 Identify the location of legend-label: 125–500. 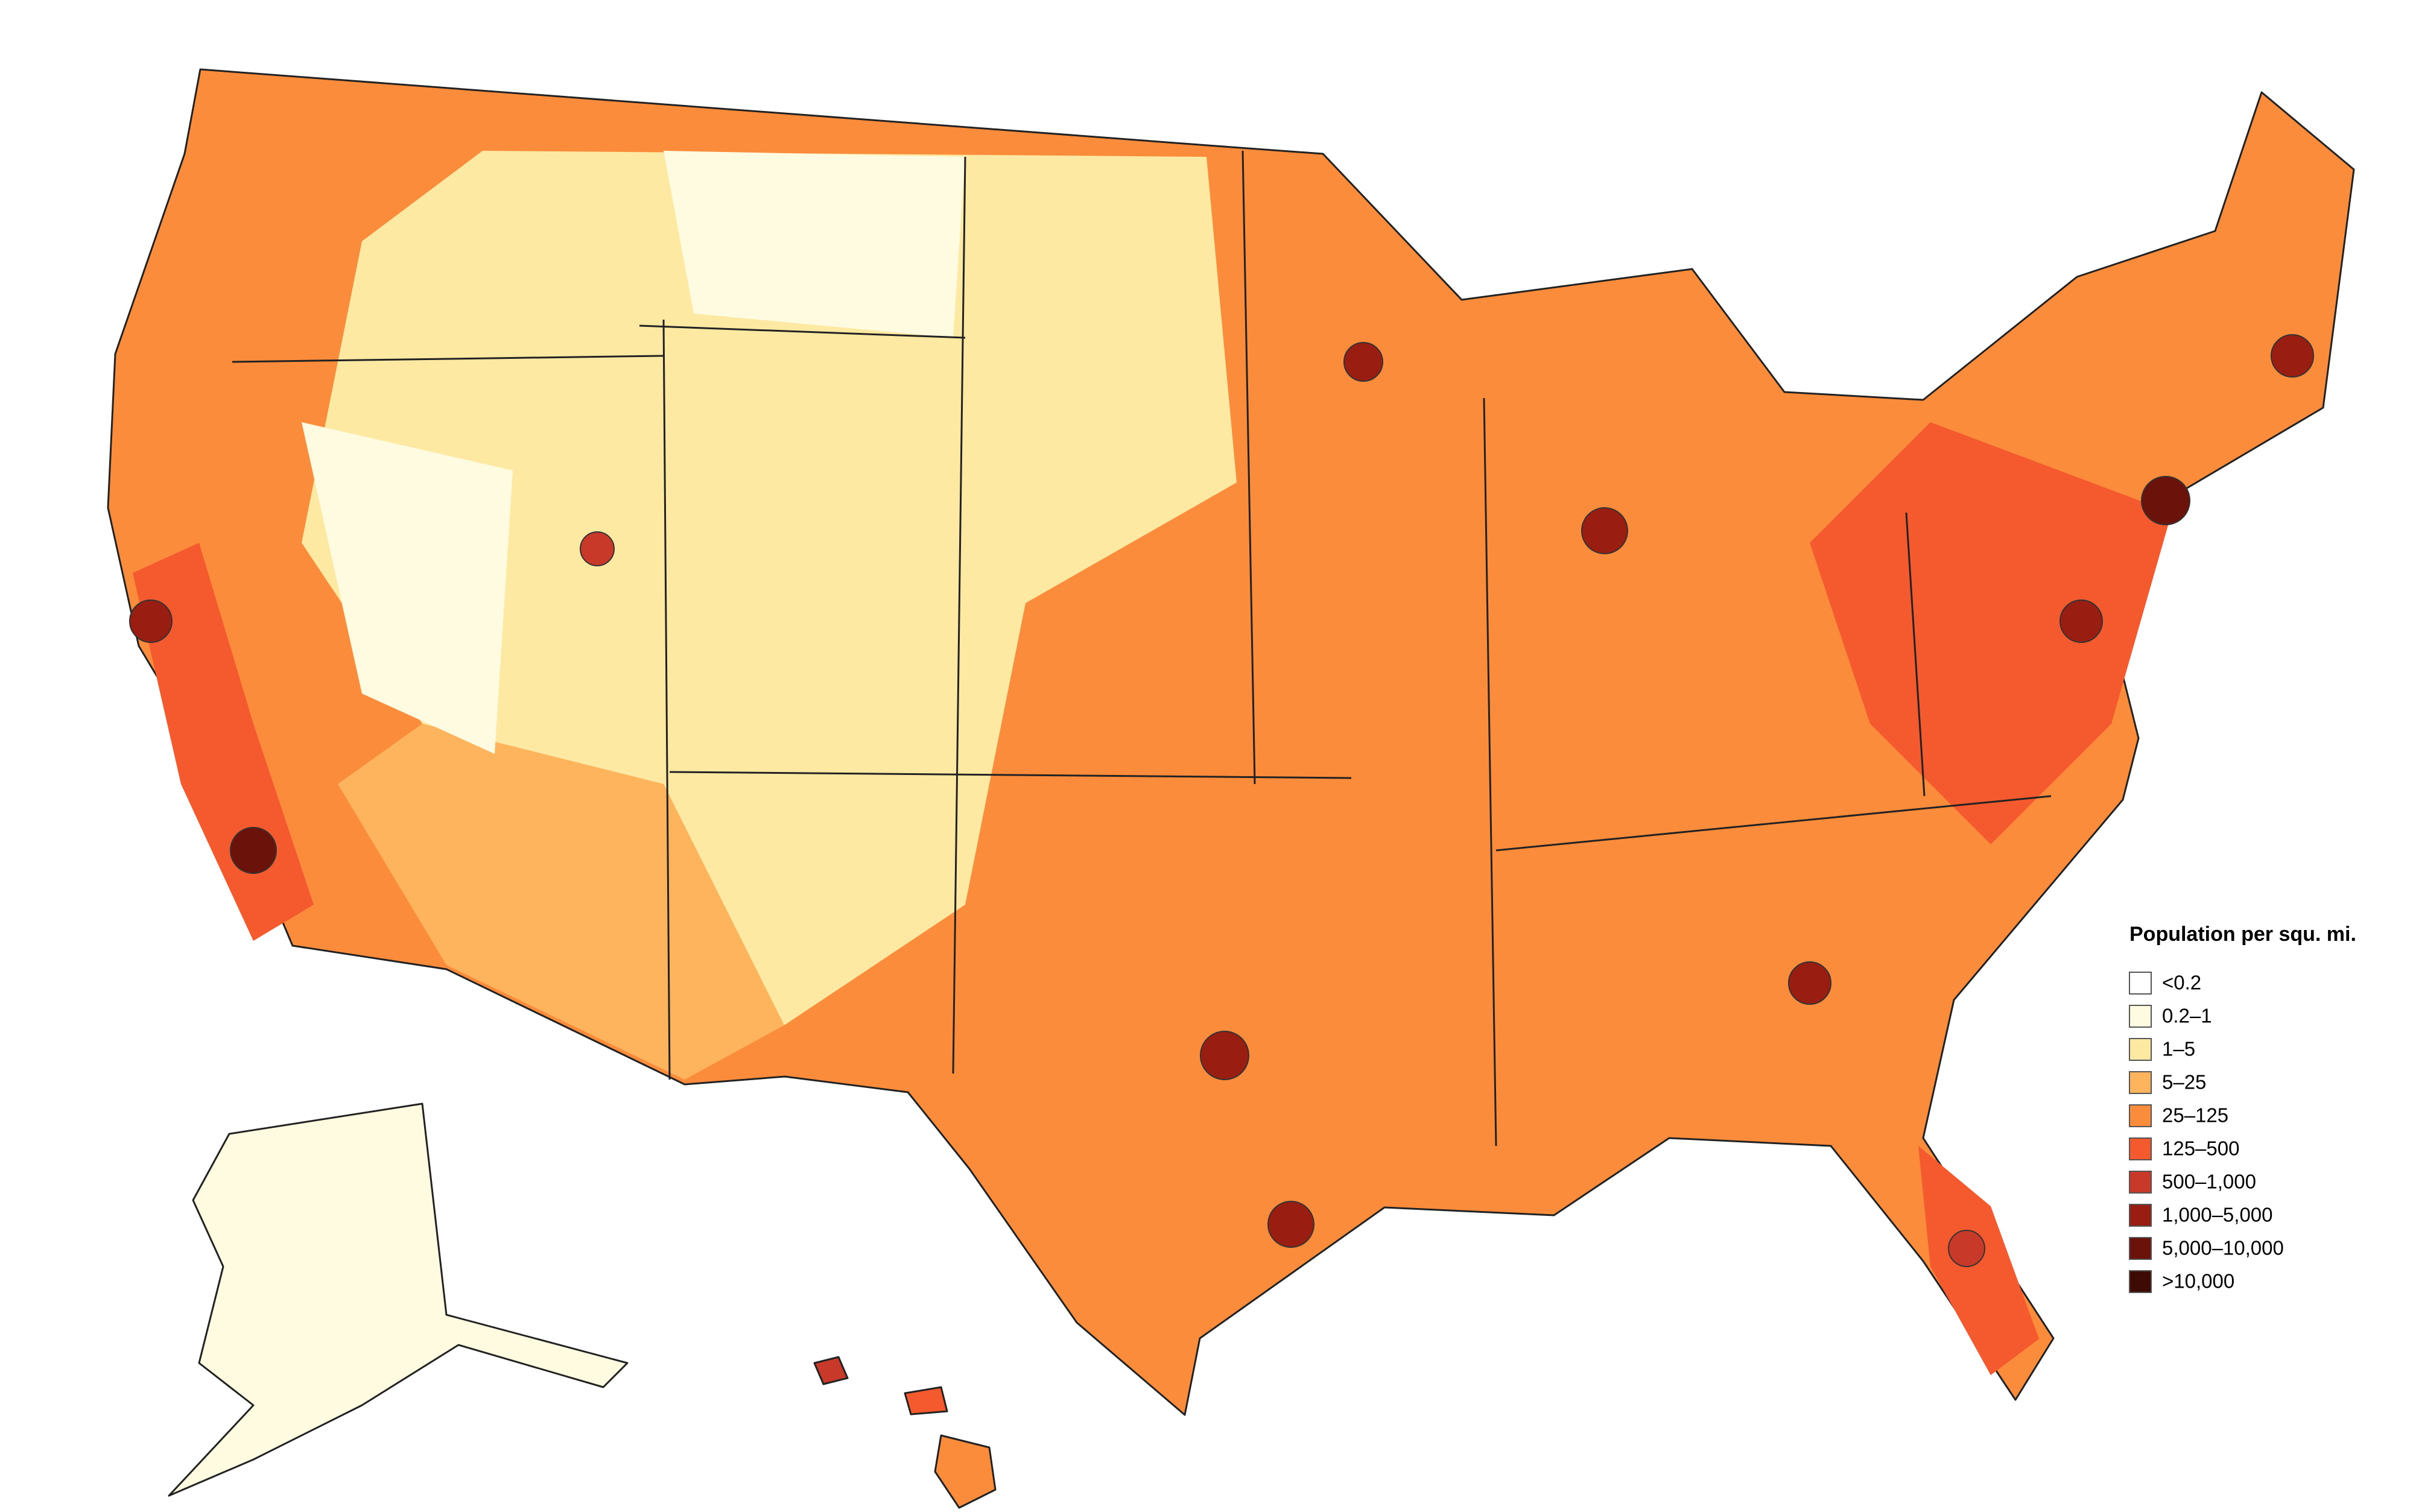
(2200, 1148).